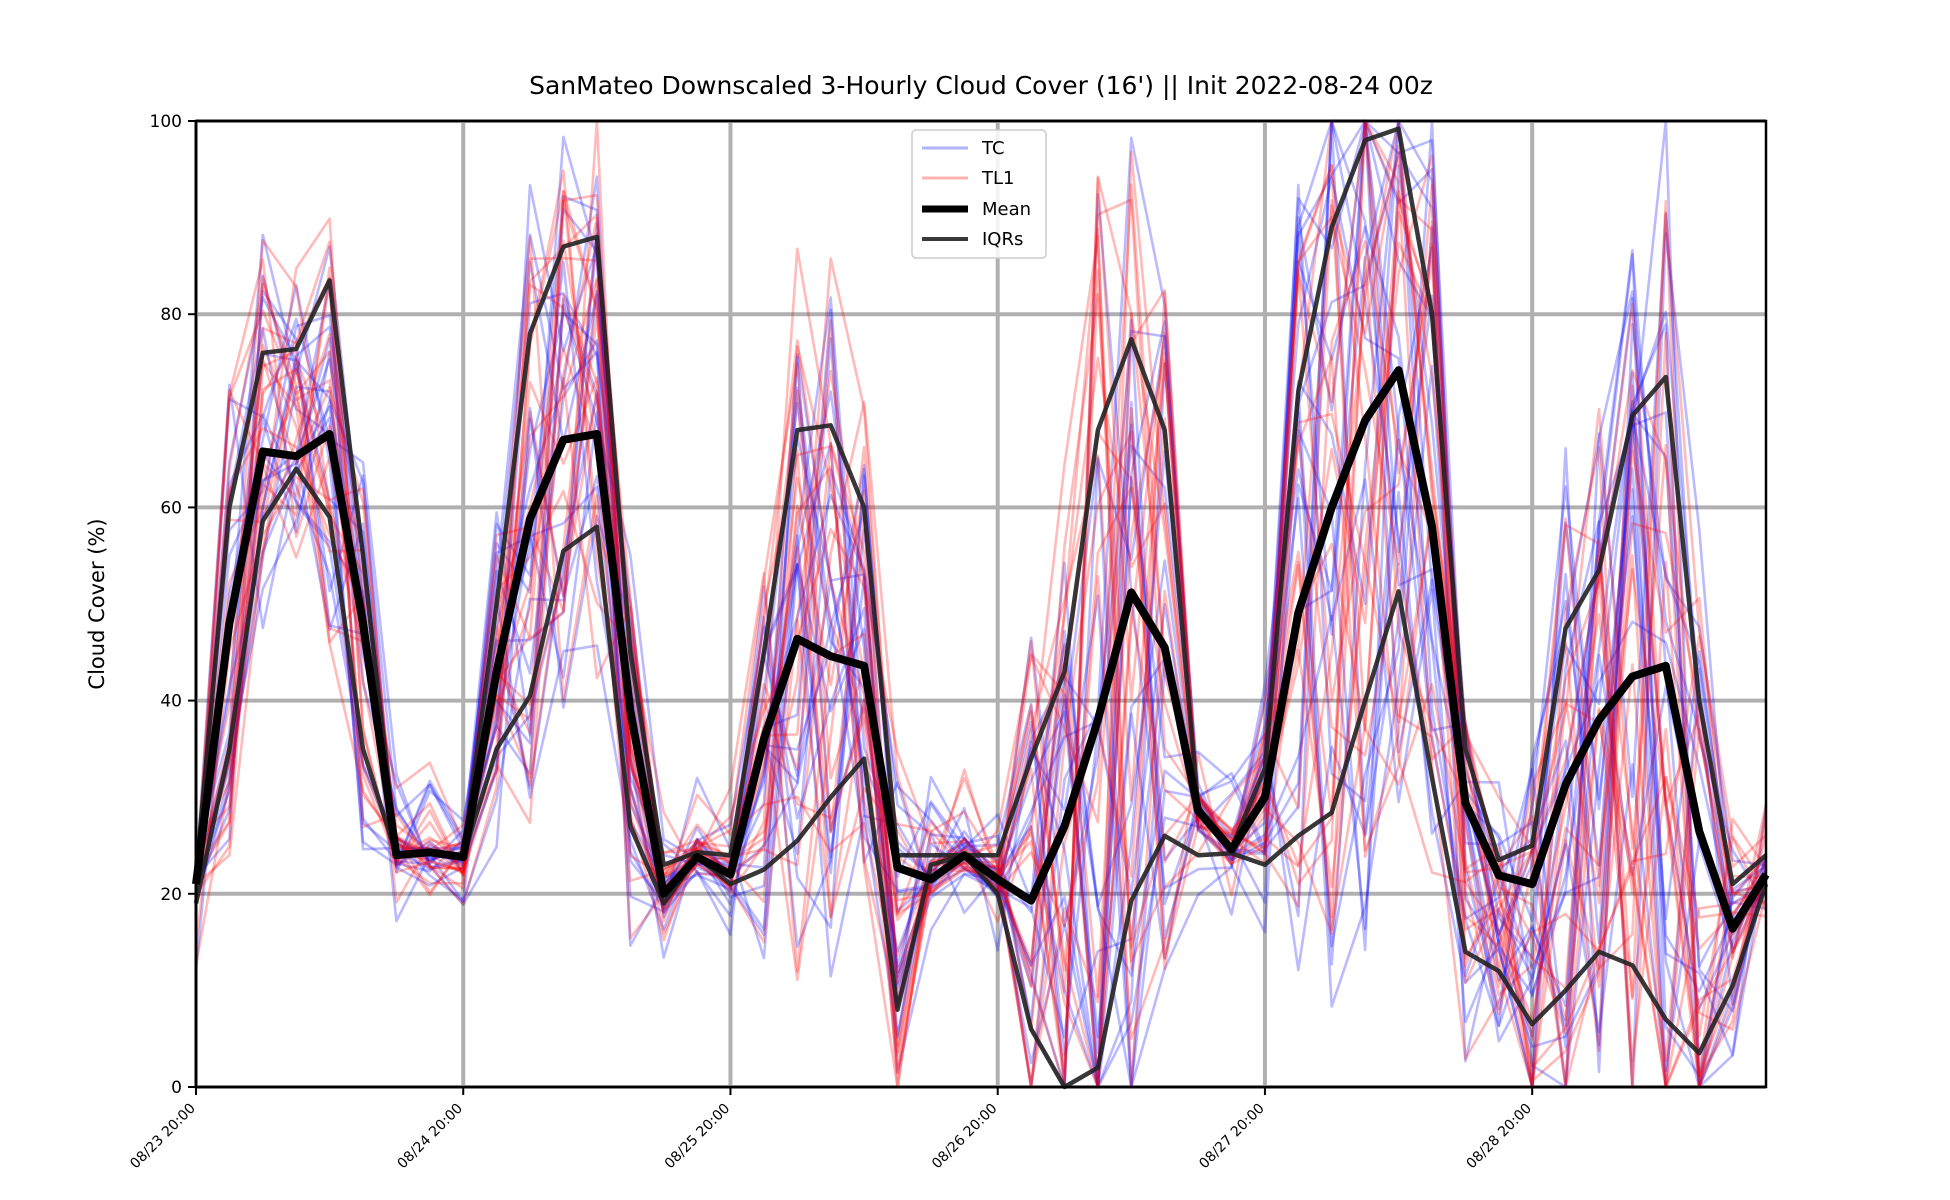 The image size is (1950, 1200). I want to click on x-tick-label: 08/27 20:00, so click(1232, 1137).